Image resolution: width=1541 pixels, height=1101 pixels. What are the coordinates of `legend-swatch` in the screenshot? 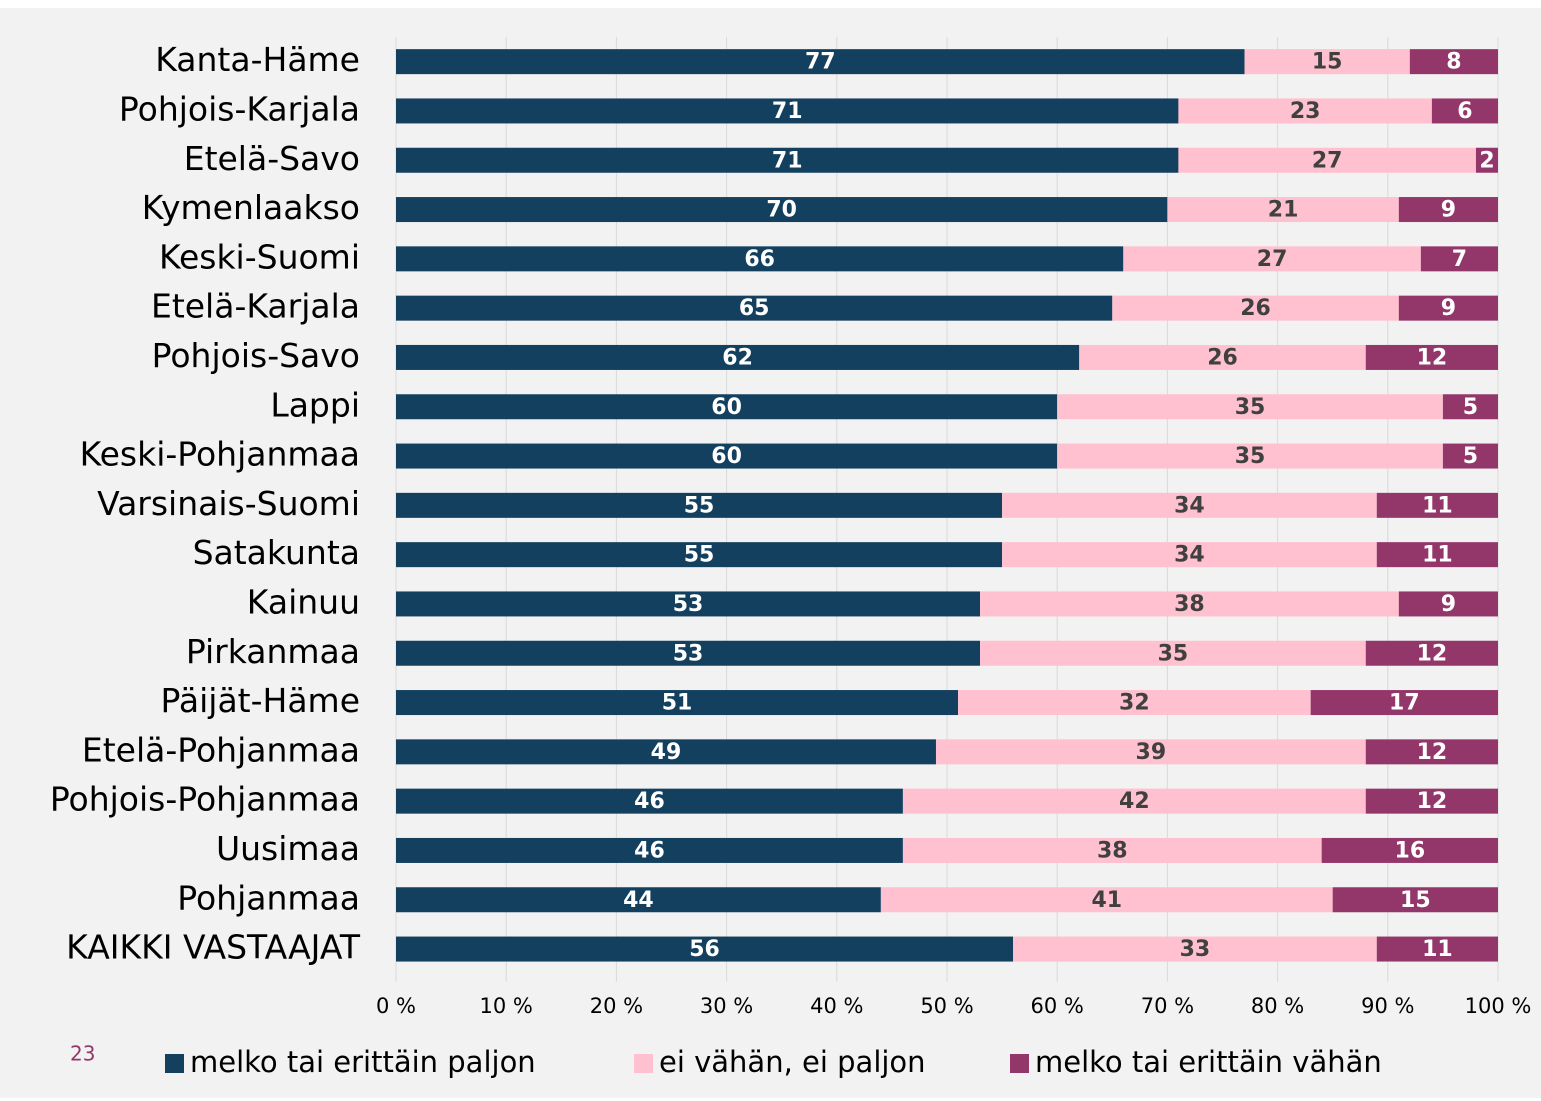 It's located at (643, 1063).